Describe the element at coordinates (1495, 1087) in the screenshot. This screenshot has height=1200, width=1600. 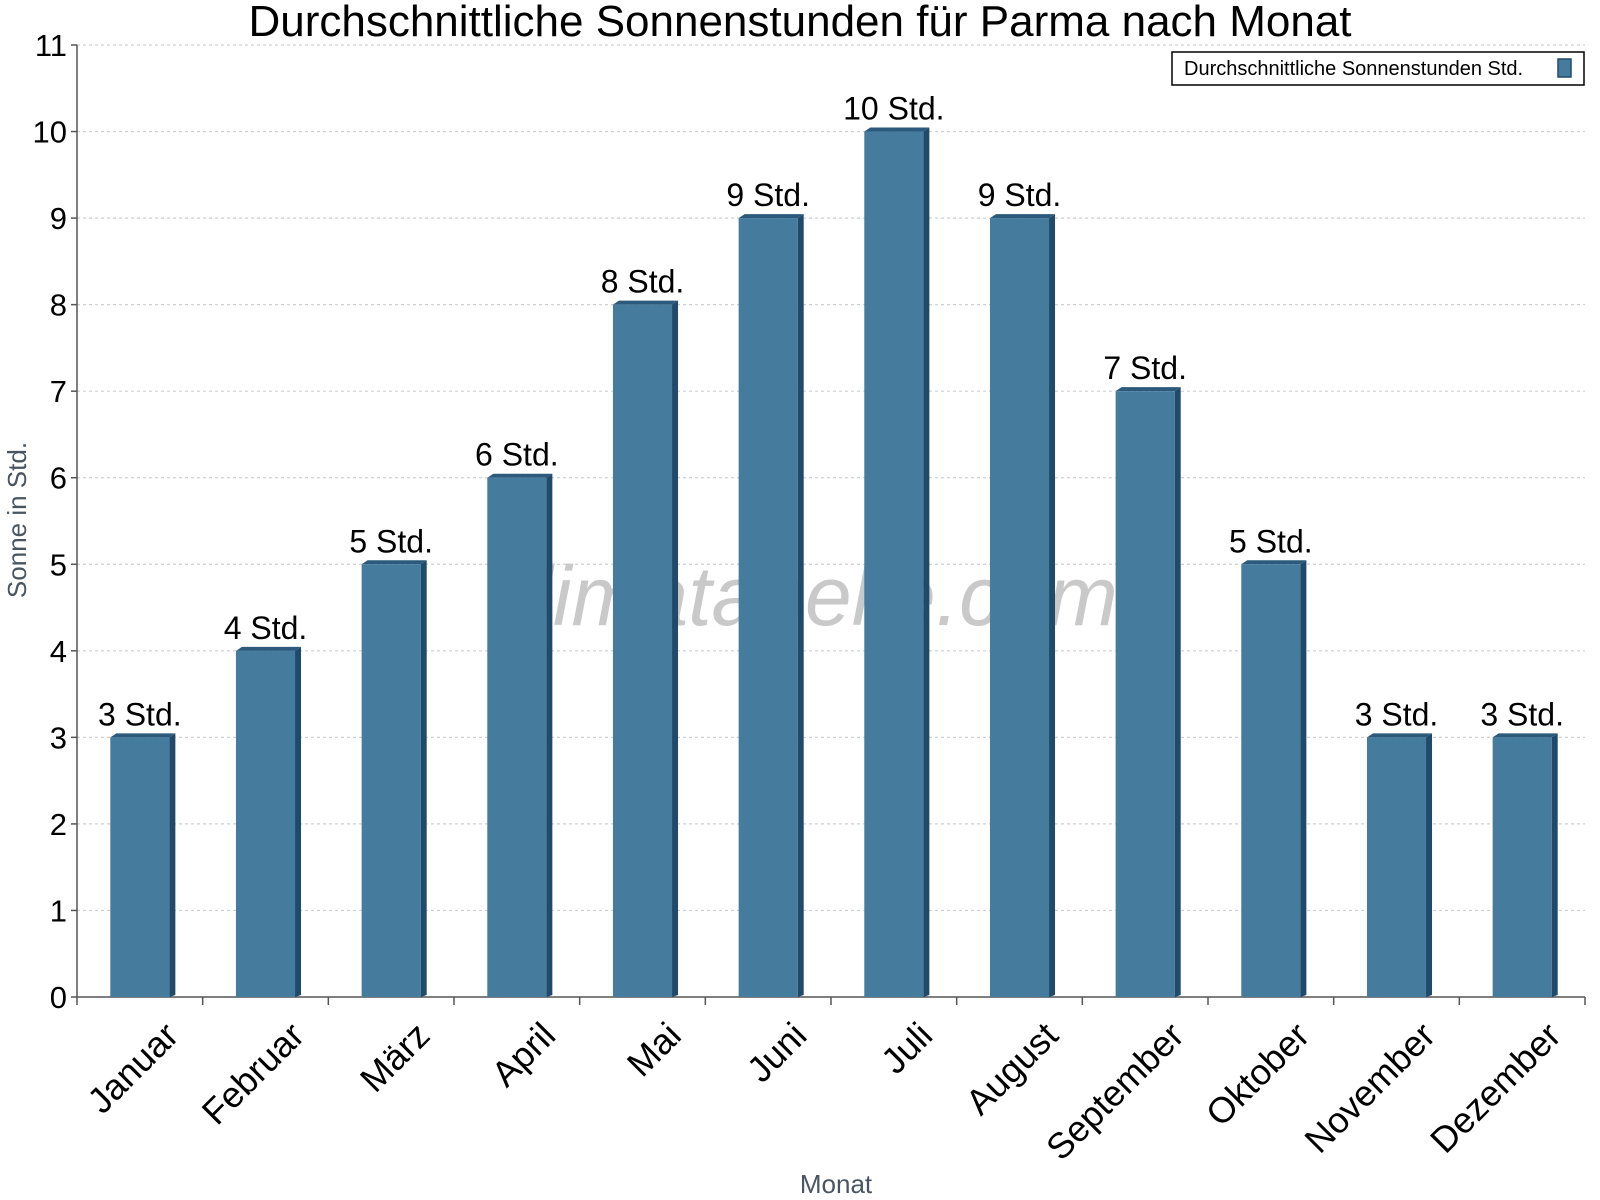
I see `x-tick-label: Dezember` at that location.